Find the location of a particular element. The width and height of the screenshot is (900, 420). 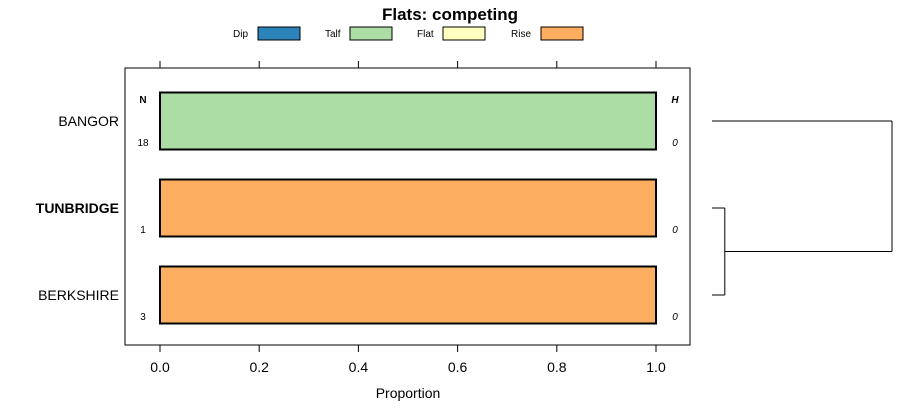

legend-swatch-dip is located at coordinates (279, 33).